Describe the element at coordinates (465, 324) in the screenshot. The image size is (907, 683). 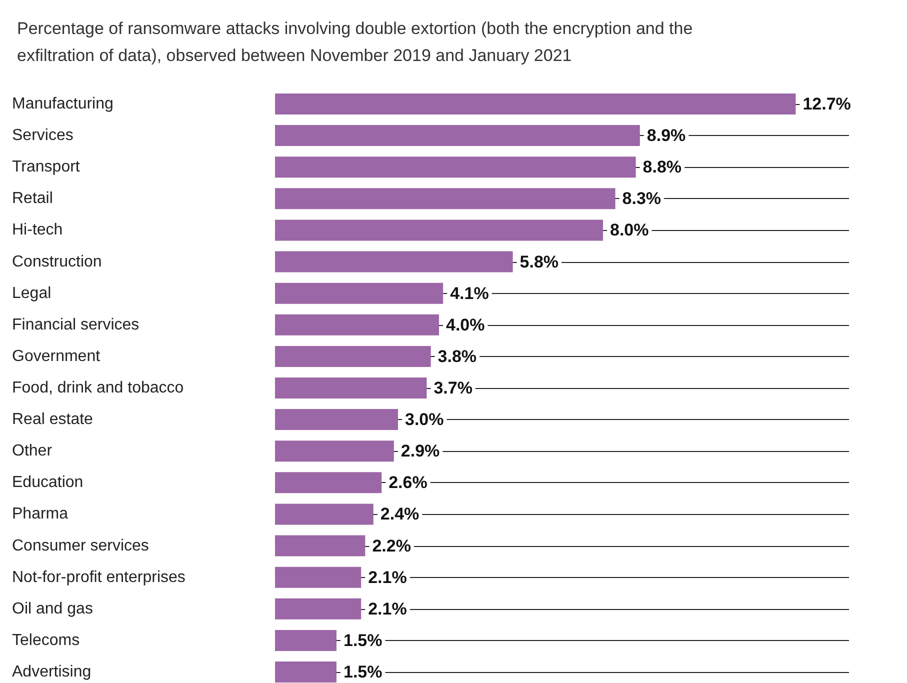
I see `data-label: 4.0%` at that location.